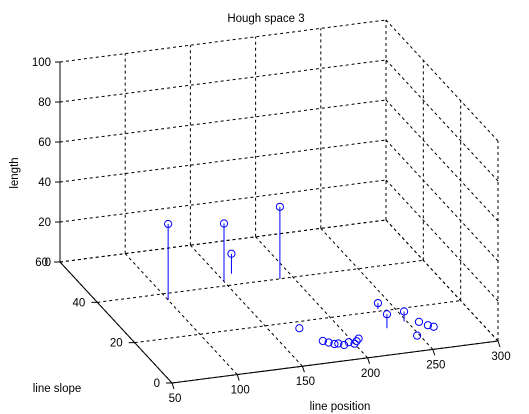  I want to click on y-tick-label: 0, so click(157, 384).